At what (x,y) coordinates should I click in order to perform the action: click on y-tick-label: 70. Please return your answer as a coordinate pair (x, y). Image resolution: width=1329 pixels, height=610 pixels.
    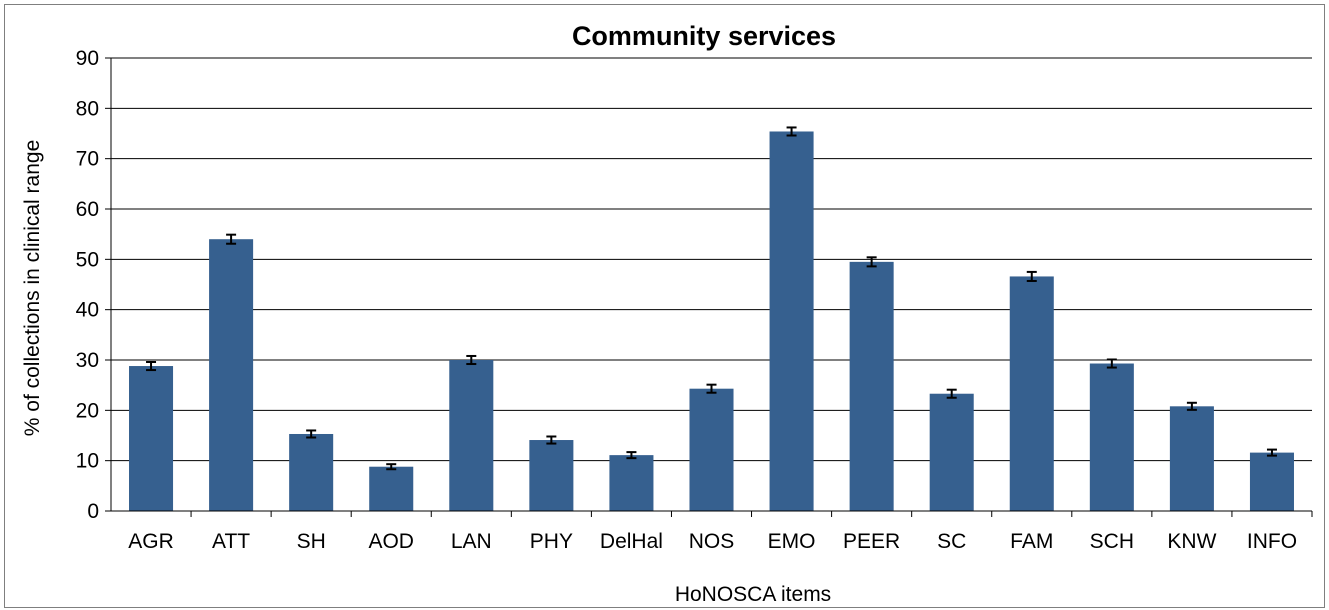
    Looking at the image, I should click on (87, 159).